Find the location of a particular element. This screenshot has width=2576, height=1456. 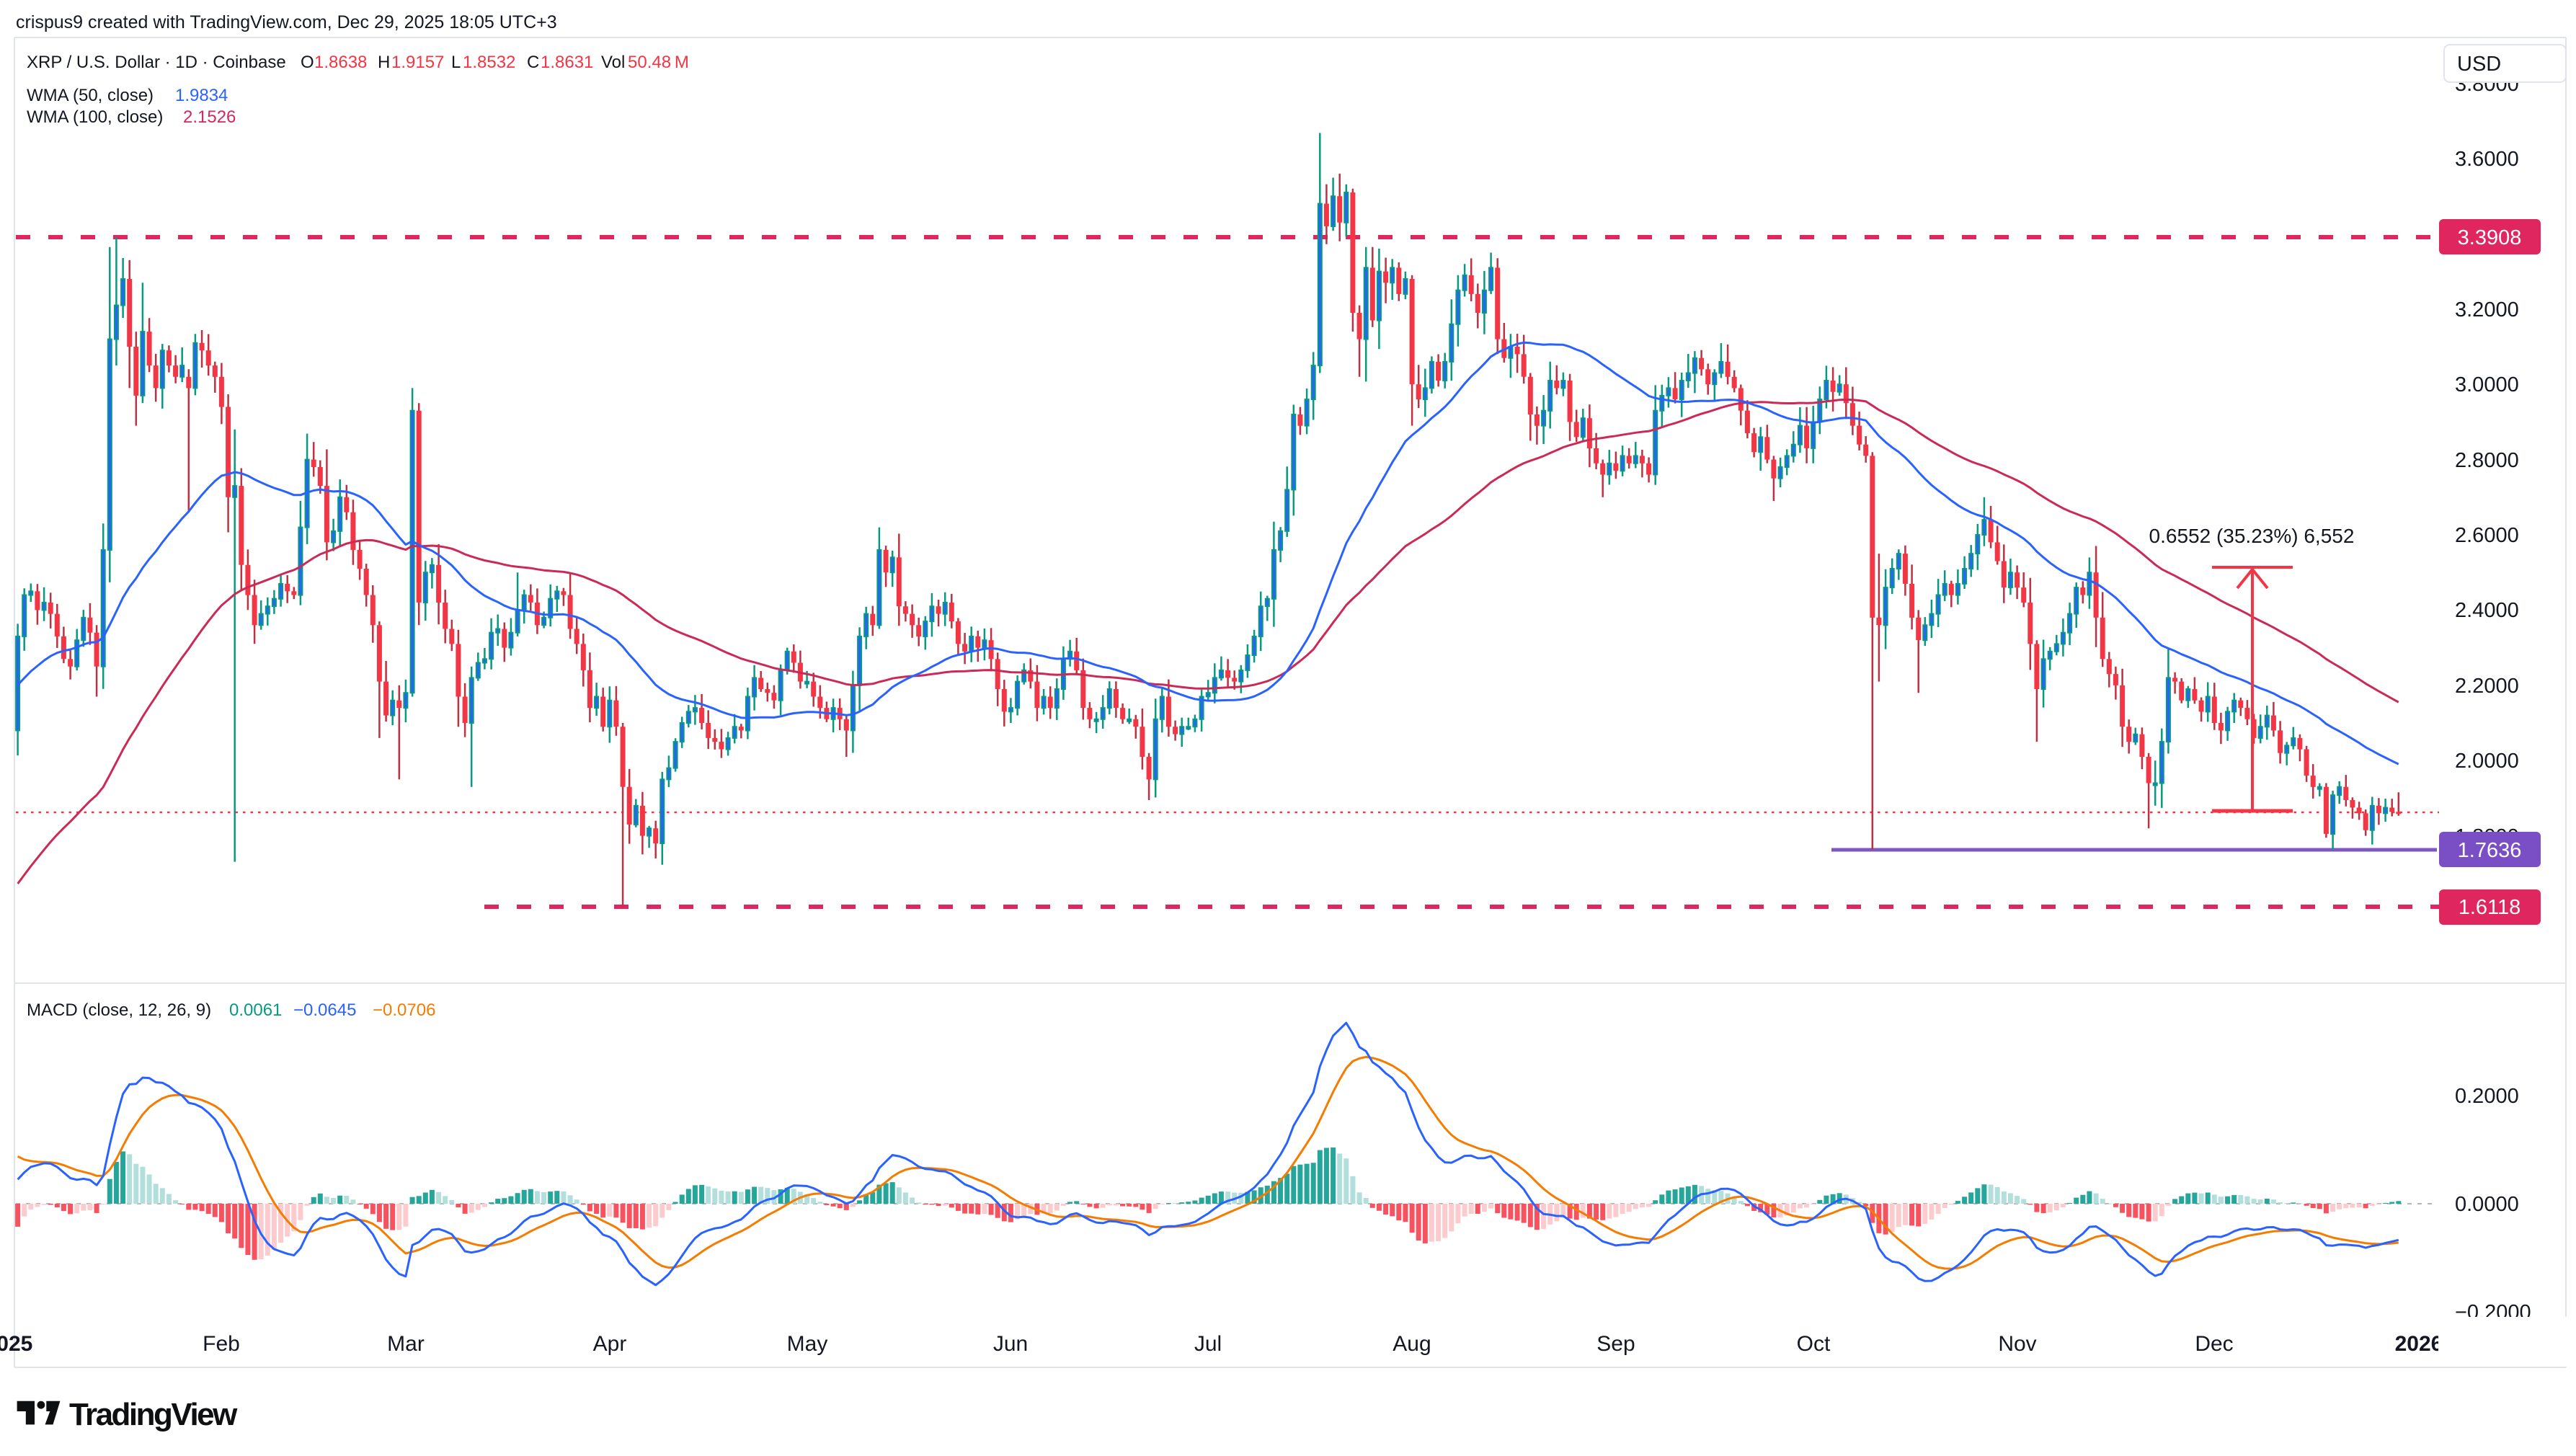

svg-text: 0.2000 is located at coordinates (2487, 1096).